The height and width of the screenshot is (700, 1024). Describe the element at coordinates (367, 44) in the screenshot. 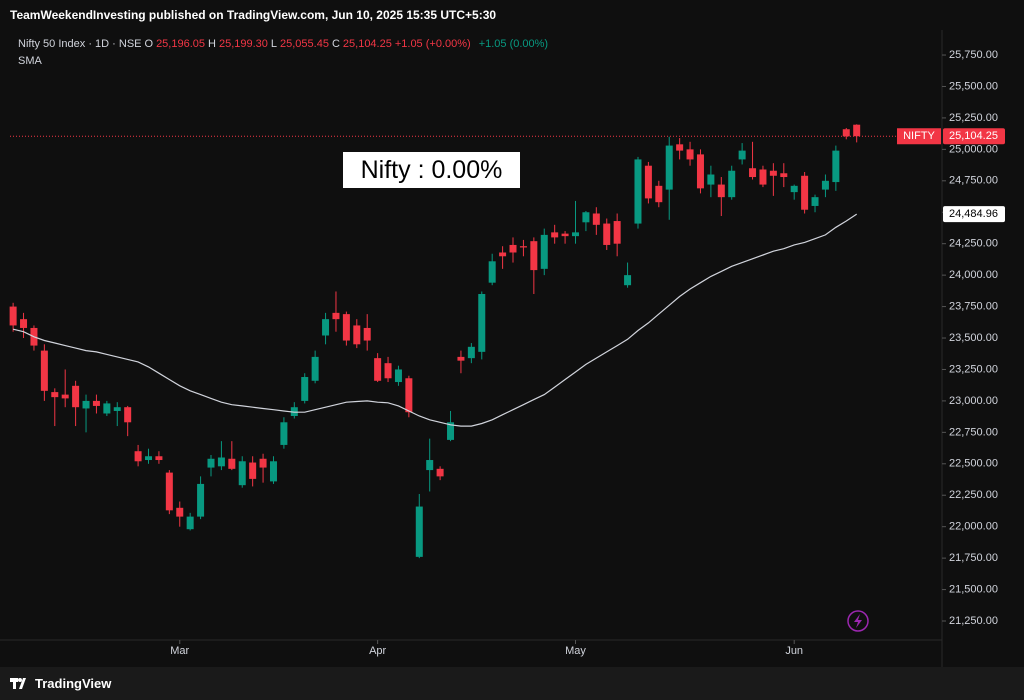

I see `close-value: 25,104.25` at that location.